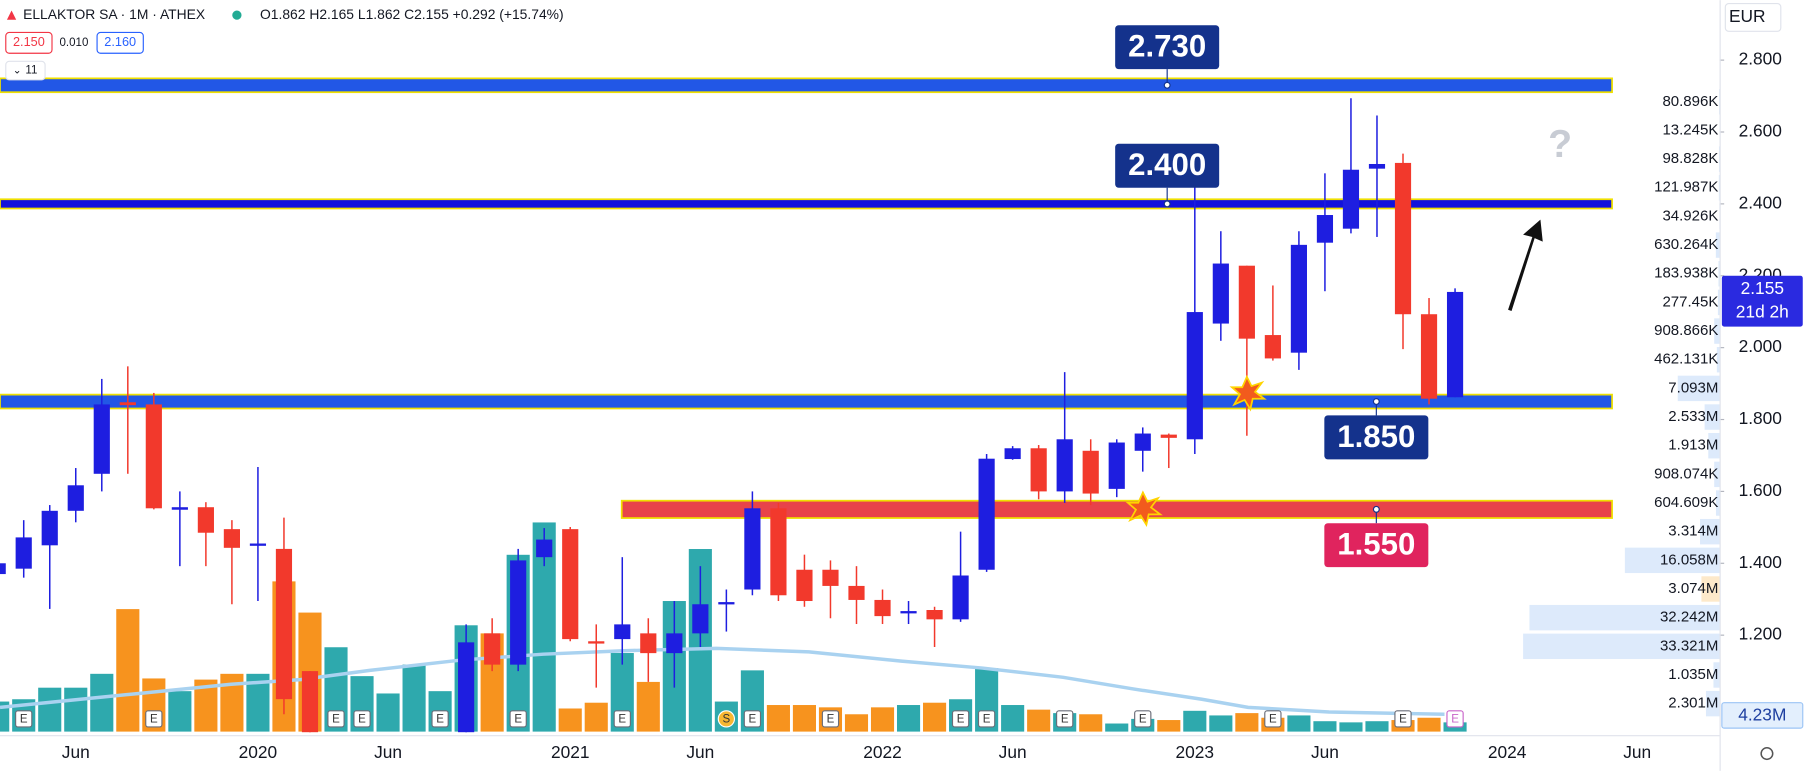 The image size is (1812, 771). What do you see at coordinates (1760, 346) in the screenshot?
I see `y-tick-label: 2.000` at bounding box center [1760, 346].